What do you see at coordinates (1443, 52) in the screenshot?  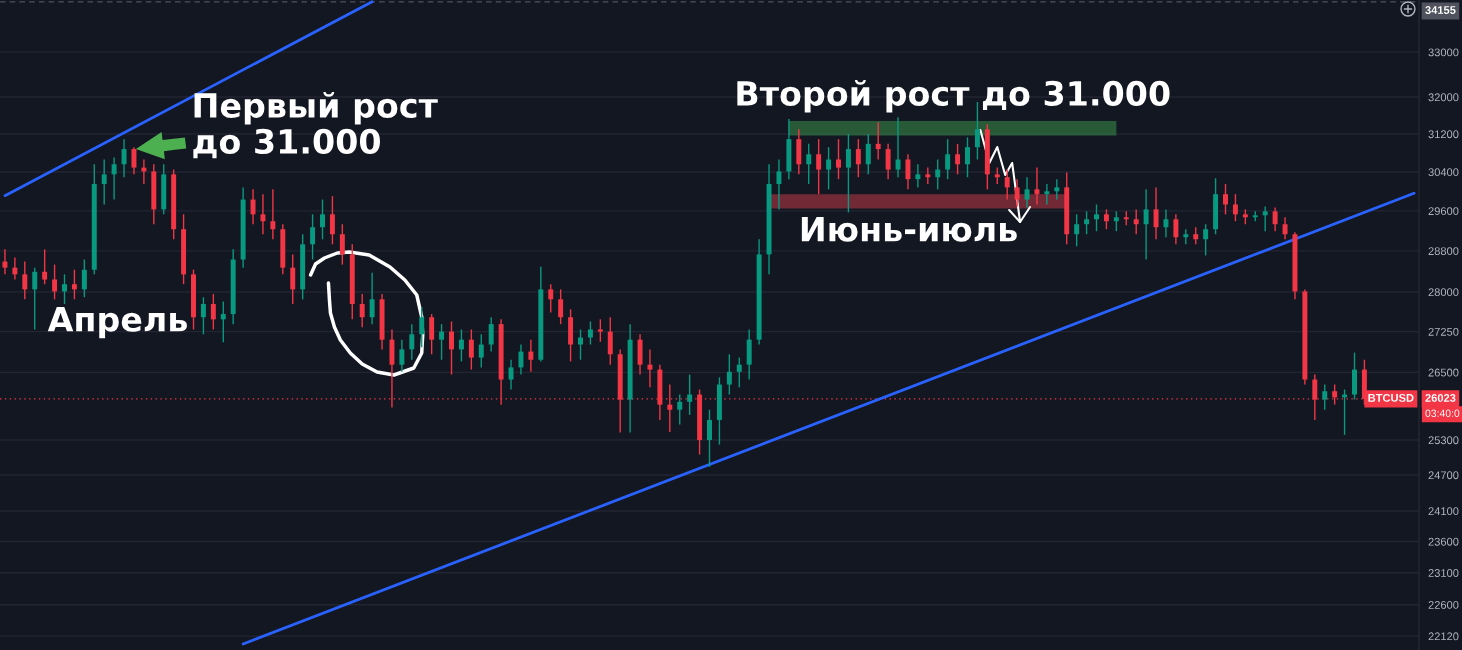 I see `y-tick-label: 33000` at bounding box center [1443, 52].